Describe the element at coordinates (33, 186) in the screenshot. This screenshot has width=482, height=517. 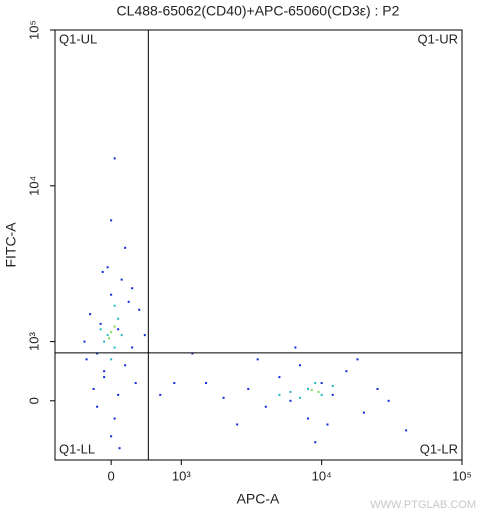
I see `y-tick-label: 10⁴` at that location.